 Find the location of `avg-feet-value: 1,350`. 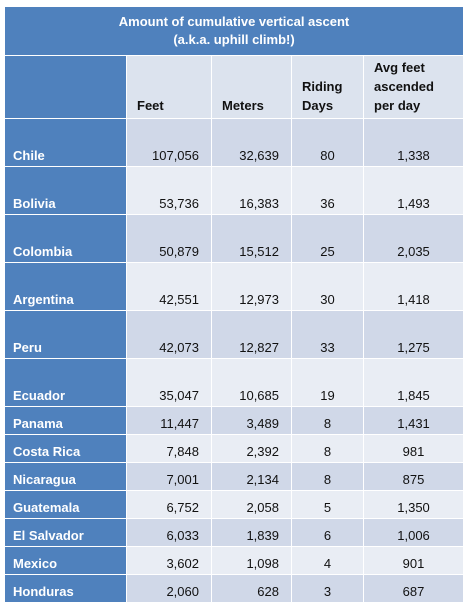

avg-feet-value: 1,350 is located at coordinates (413, 504).